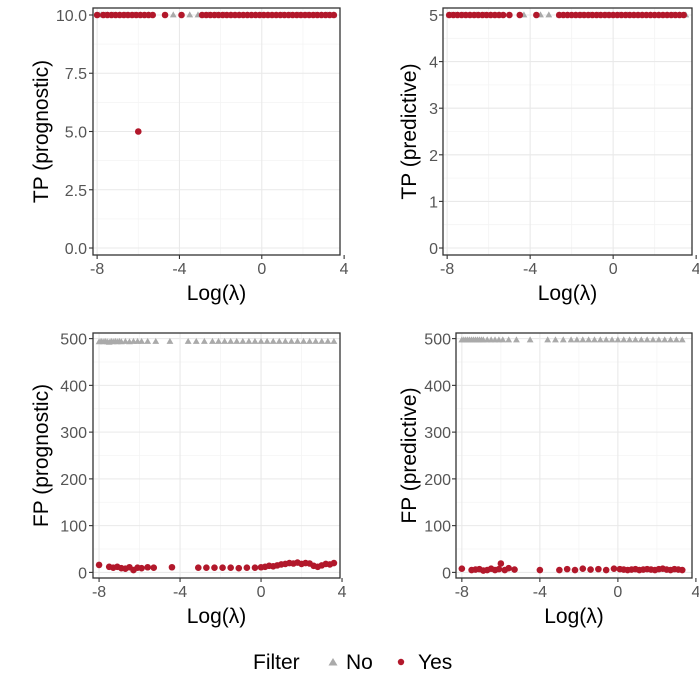  What do you see at coordinates (433, 156) in the screenshot?
I see `y-tick-label: 2` at bounding box center [433, 156].